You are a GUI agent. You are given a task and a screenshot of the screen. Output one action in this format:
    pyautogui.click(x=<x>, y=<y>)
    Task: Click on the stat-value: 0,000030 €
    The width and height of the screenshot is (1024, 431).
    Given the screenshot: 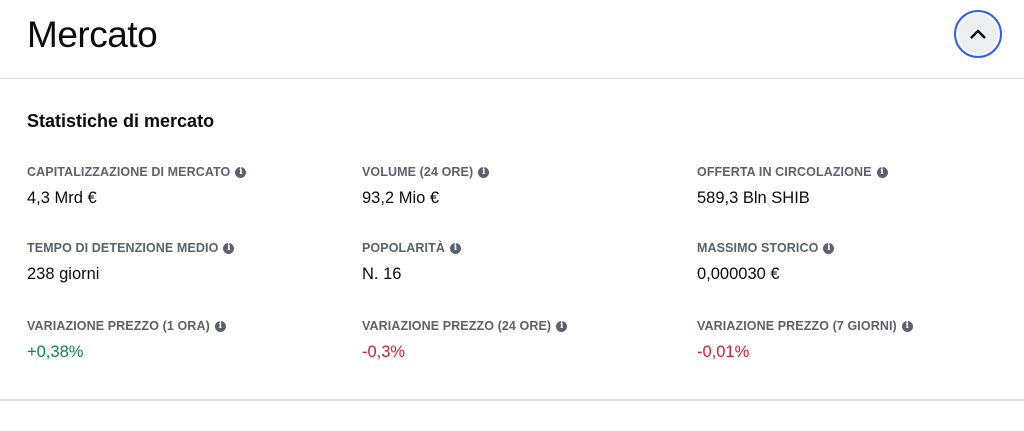 What is the action you would take?
    pyautogui.click(x=738, y=274)
    